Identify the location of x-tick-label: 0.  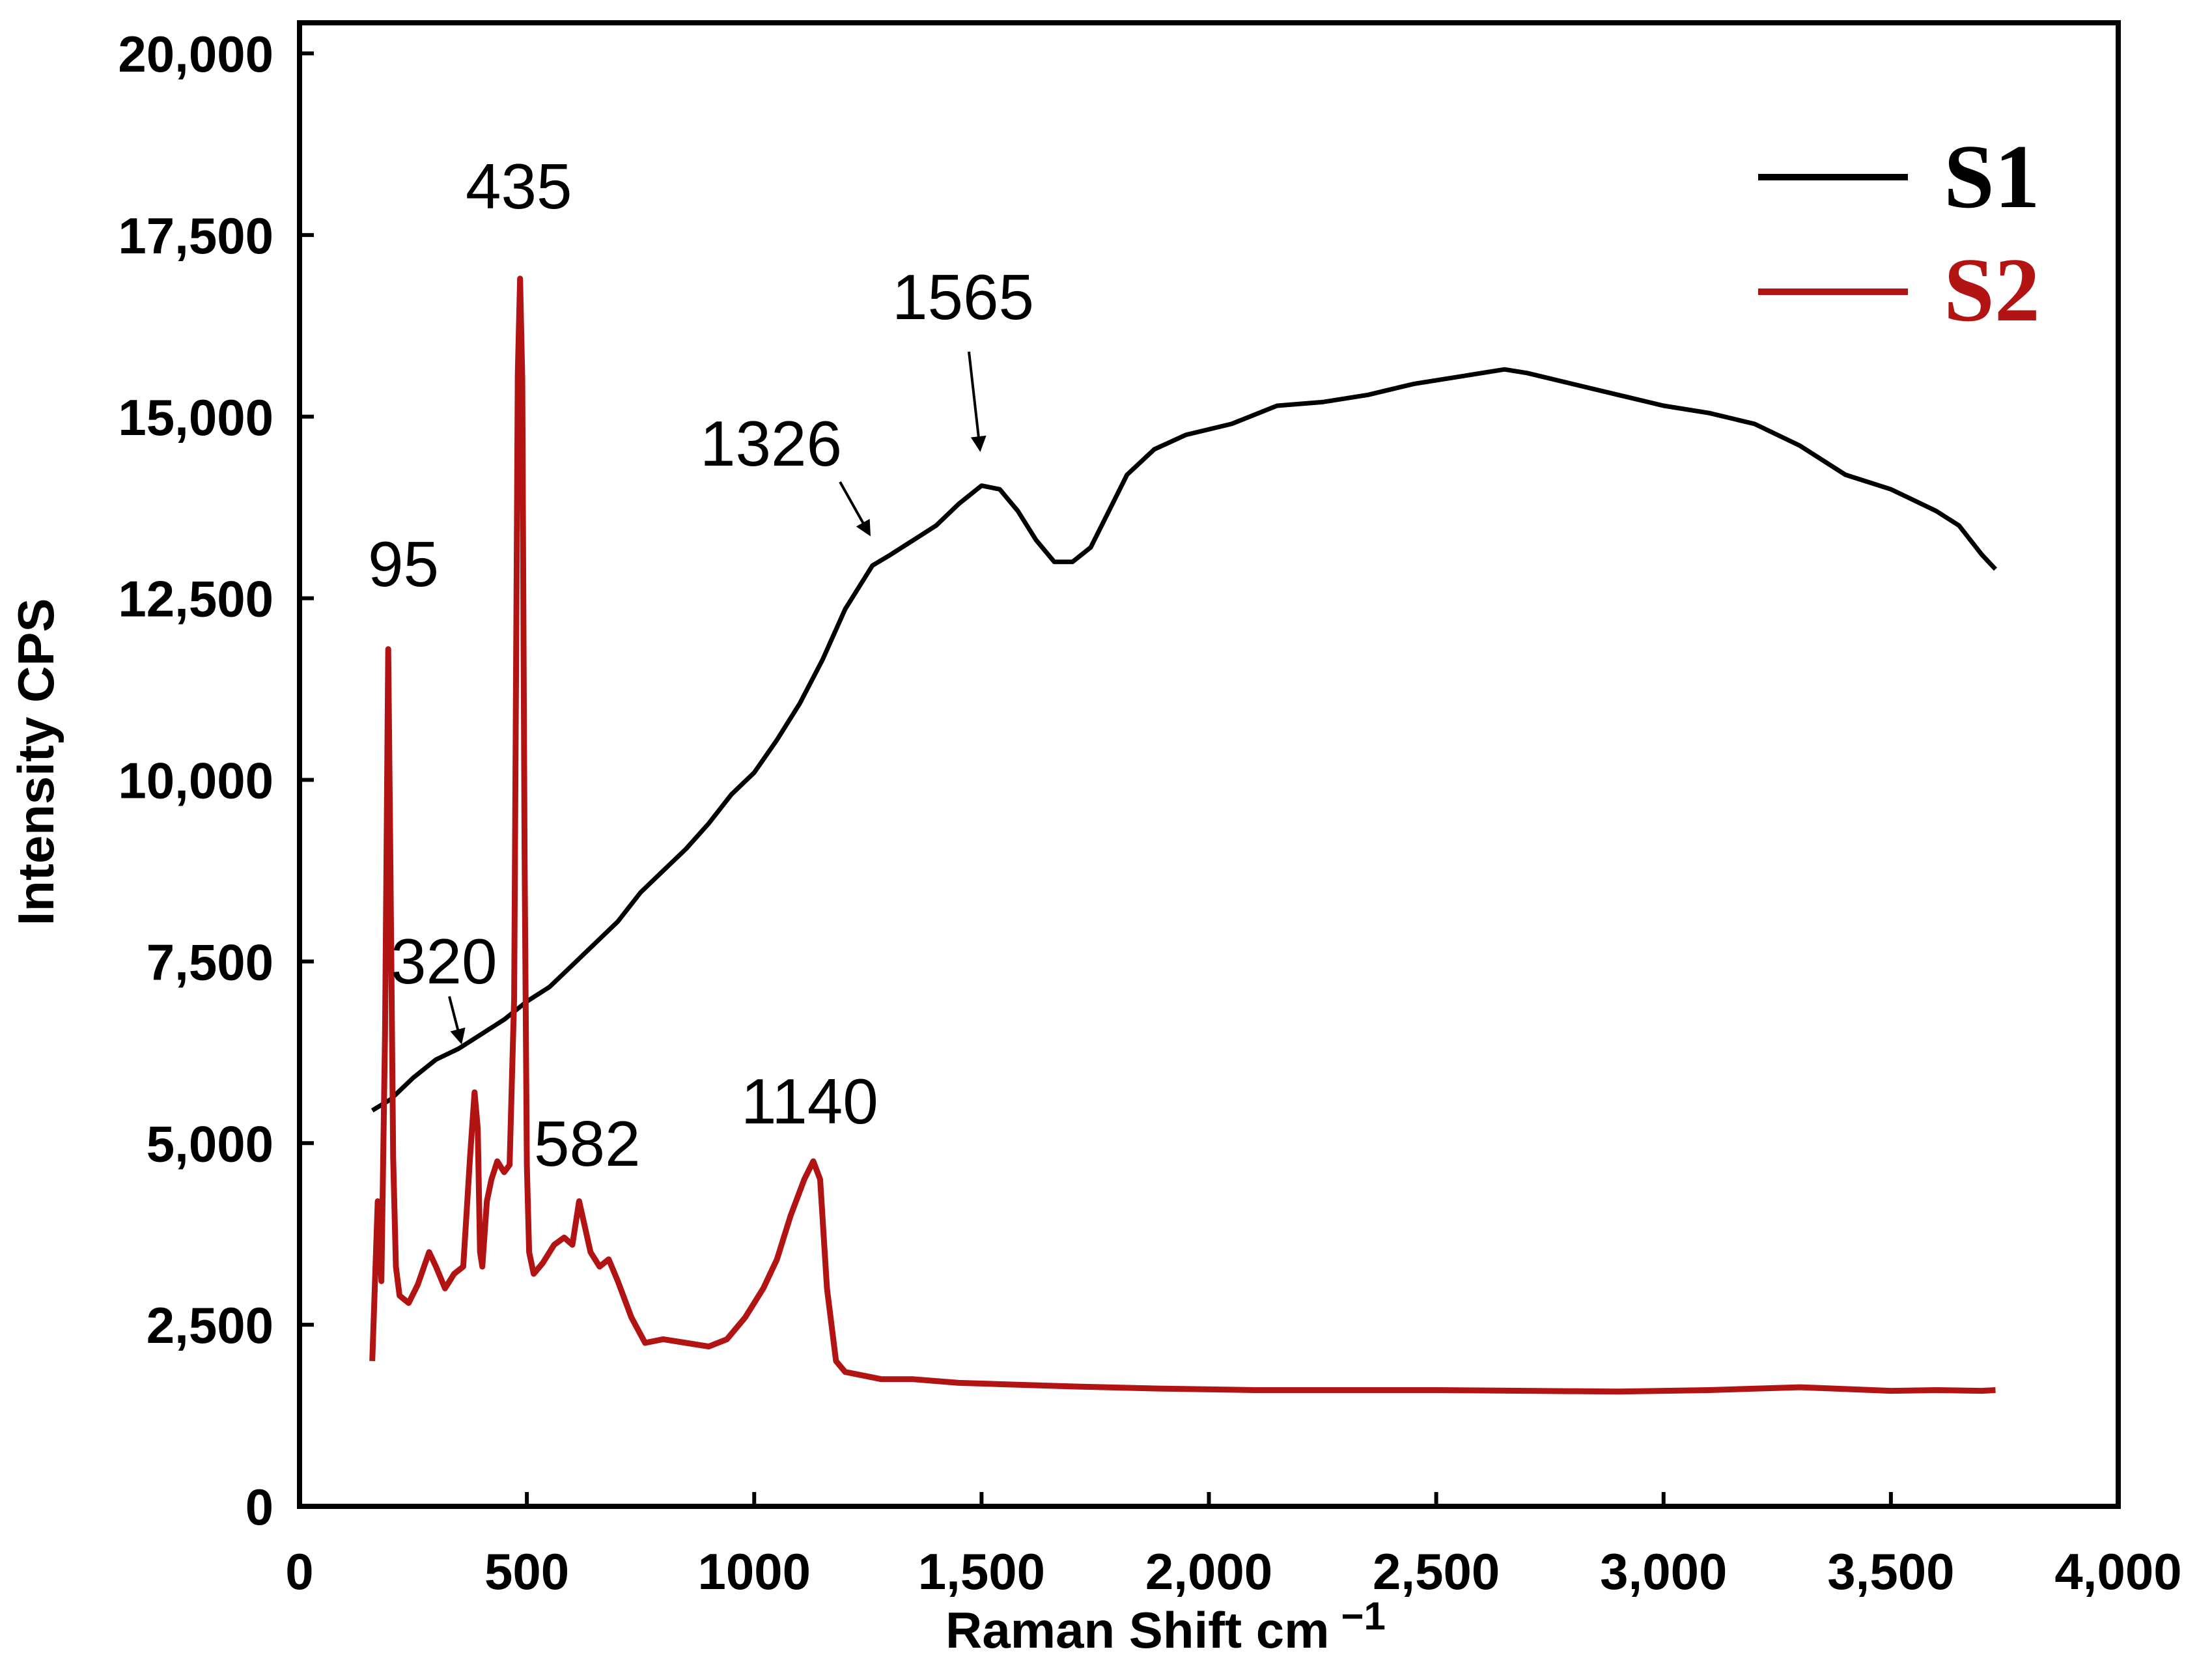
(299, 1571).